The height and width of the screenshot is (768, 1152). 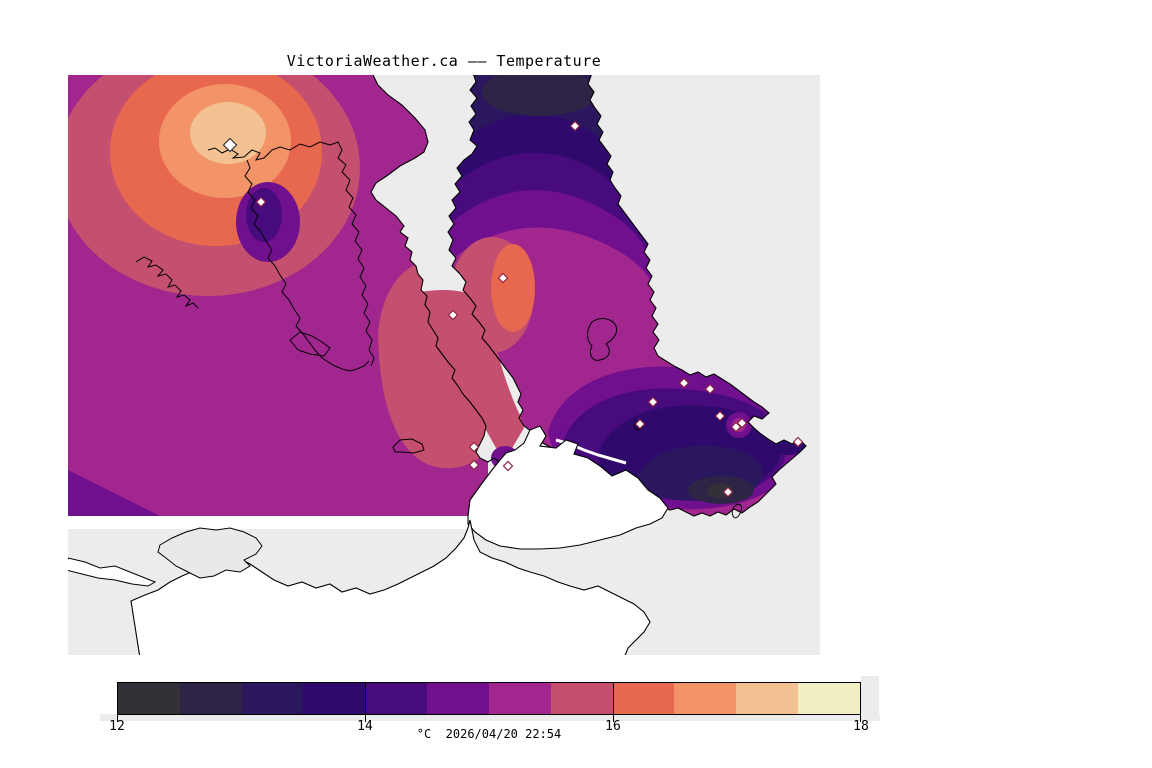 I want to click on coastline-inlet-west, so click(x=435, y=296).